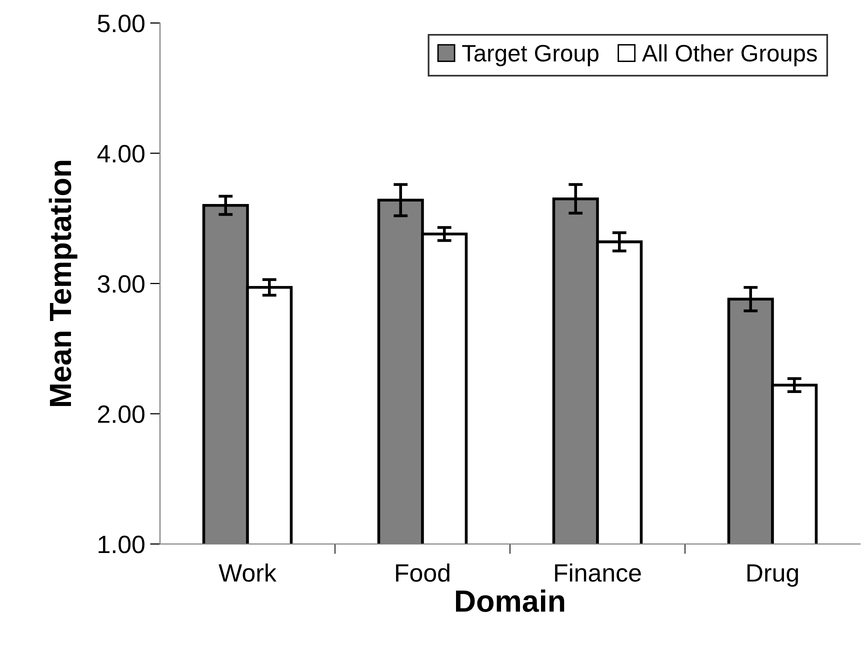  What do you see at coordinates (510, 601) in the screenshot?
I see `x-axis-title: Domain` at bounding box center [510, 601].